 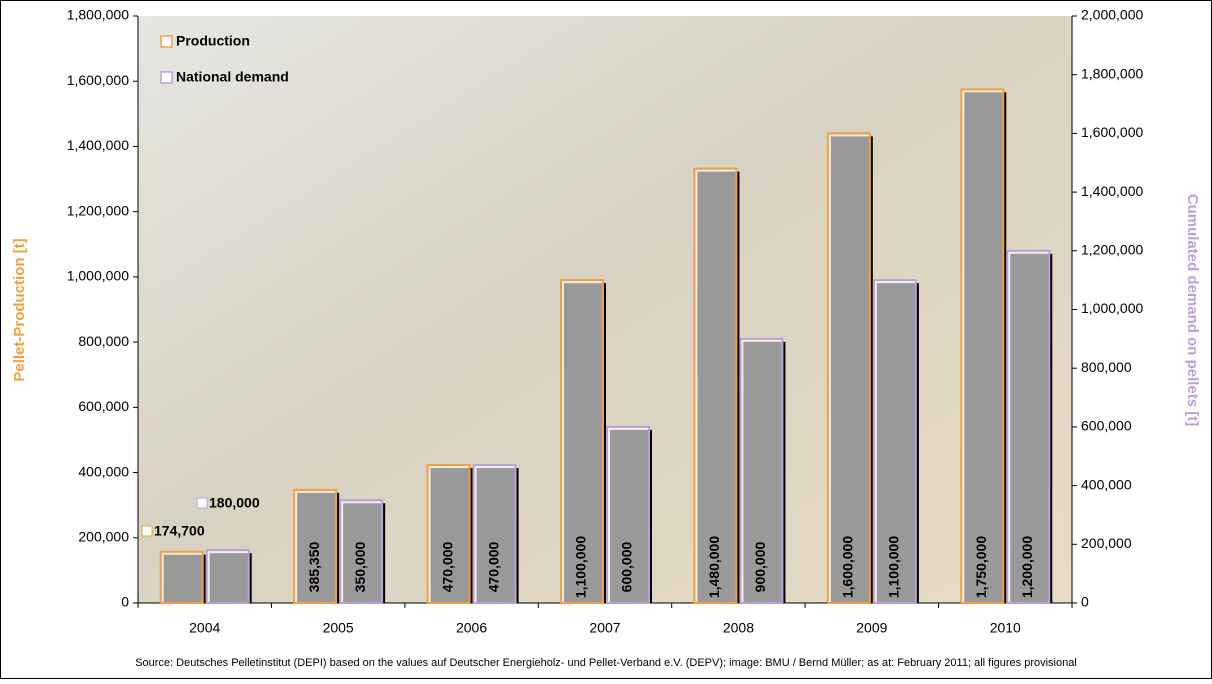 What do you see at coordinates (103, 341) in the screenshot?
I see `y-tick-label: 800,000` at bounding box center [103, 341].